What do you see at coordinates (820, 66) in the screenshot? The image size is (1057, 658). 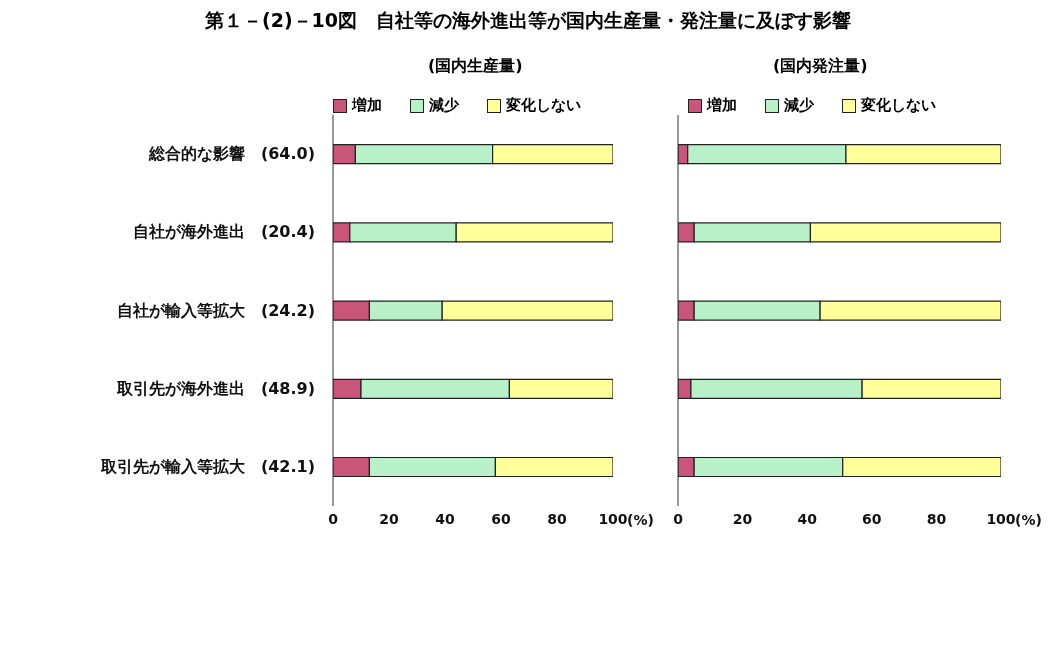 I see `chart-subtitle: (国内発注量)` at bounding box center [820, 66].